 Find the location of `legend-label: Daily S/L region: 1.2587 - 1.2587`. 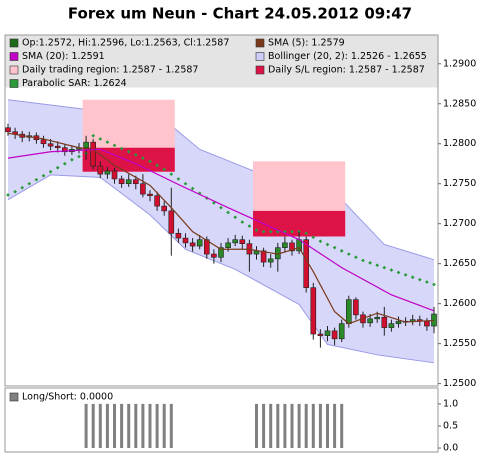

legend-label: Daily S/L region: 1.2587 - 1.2587 is located at coordinates (346, 70).